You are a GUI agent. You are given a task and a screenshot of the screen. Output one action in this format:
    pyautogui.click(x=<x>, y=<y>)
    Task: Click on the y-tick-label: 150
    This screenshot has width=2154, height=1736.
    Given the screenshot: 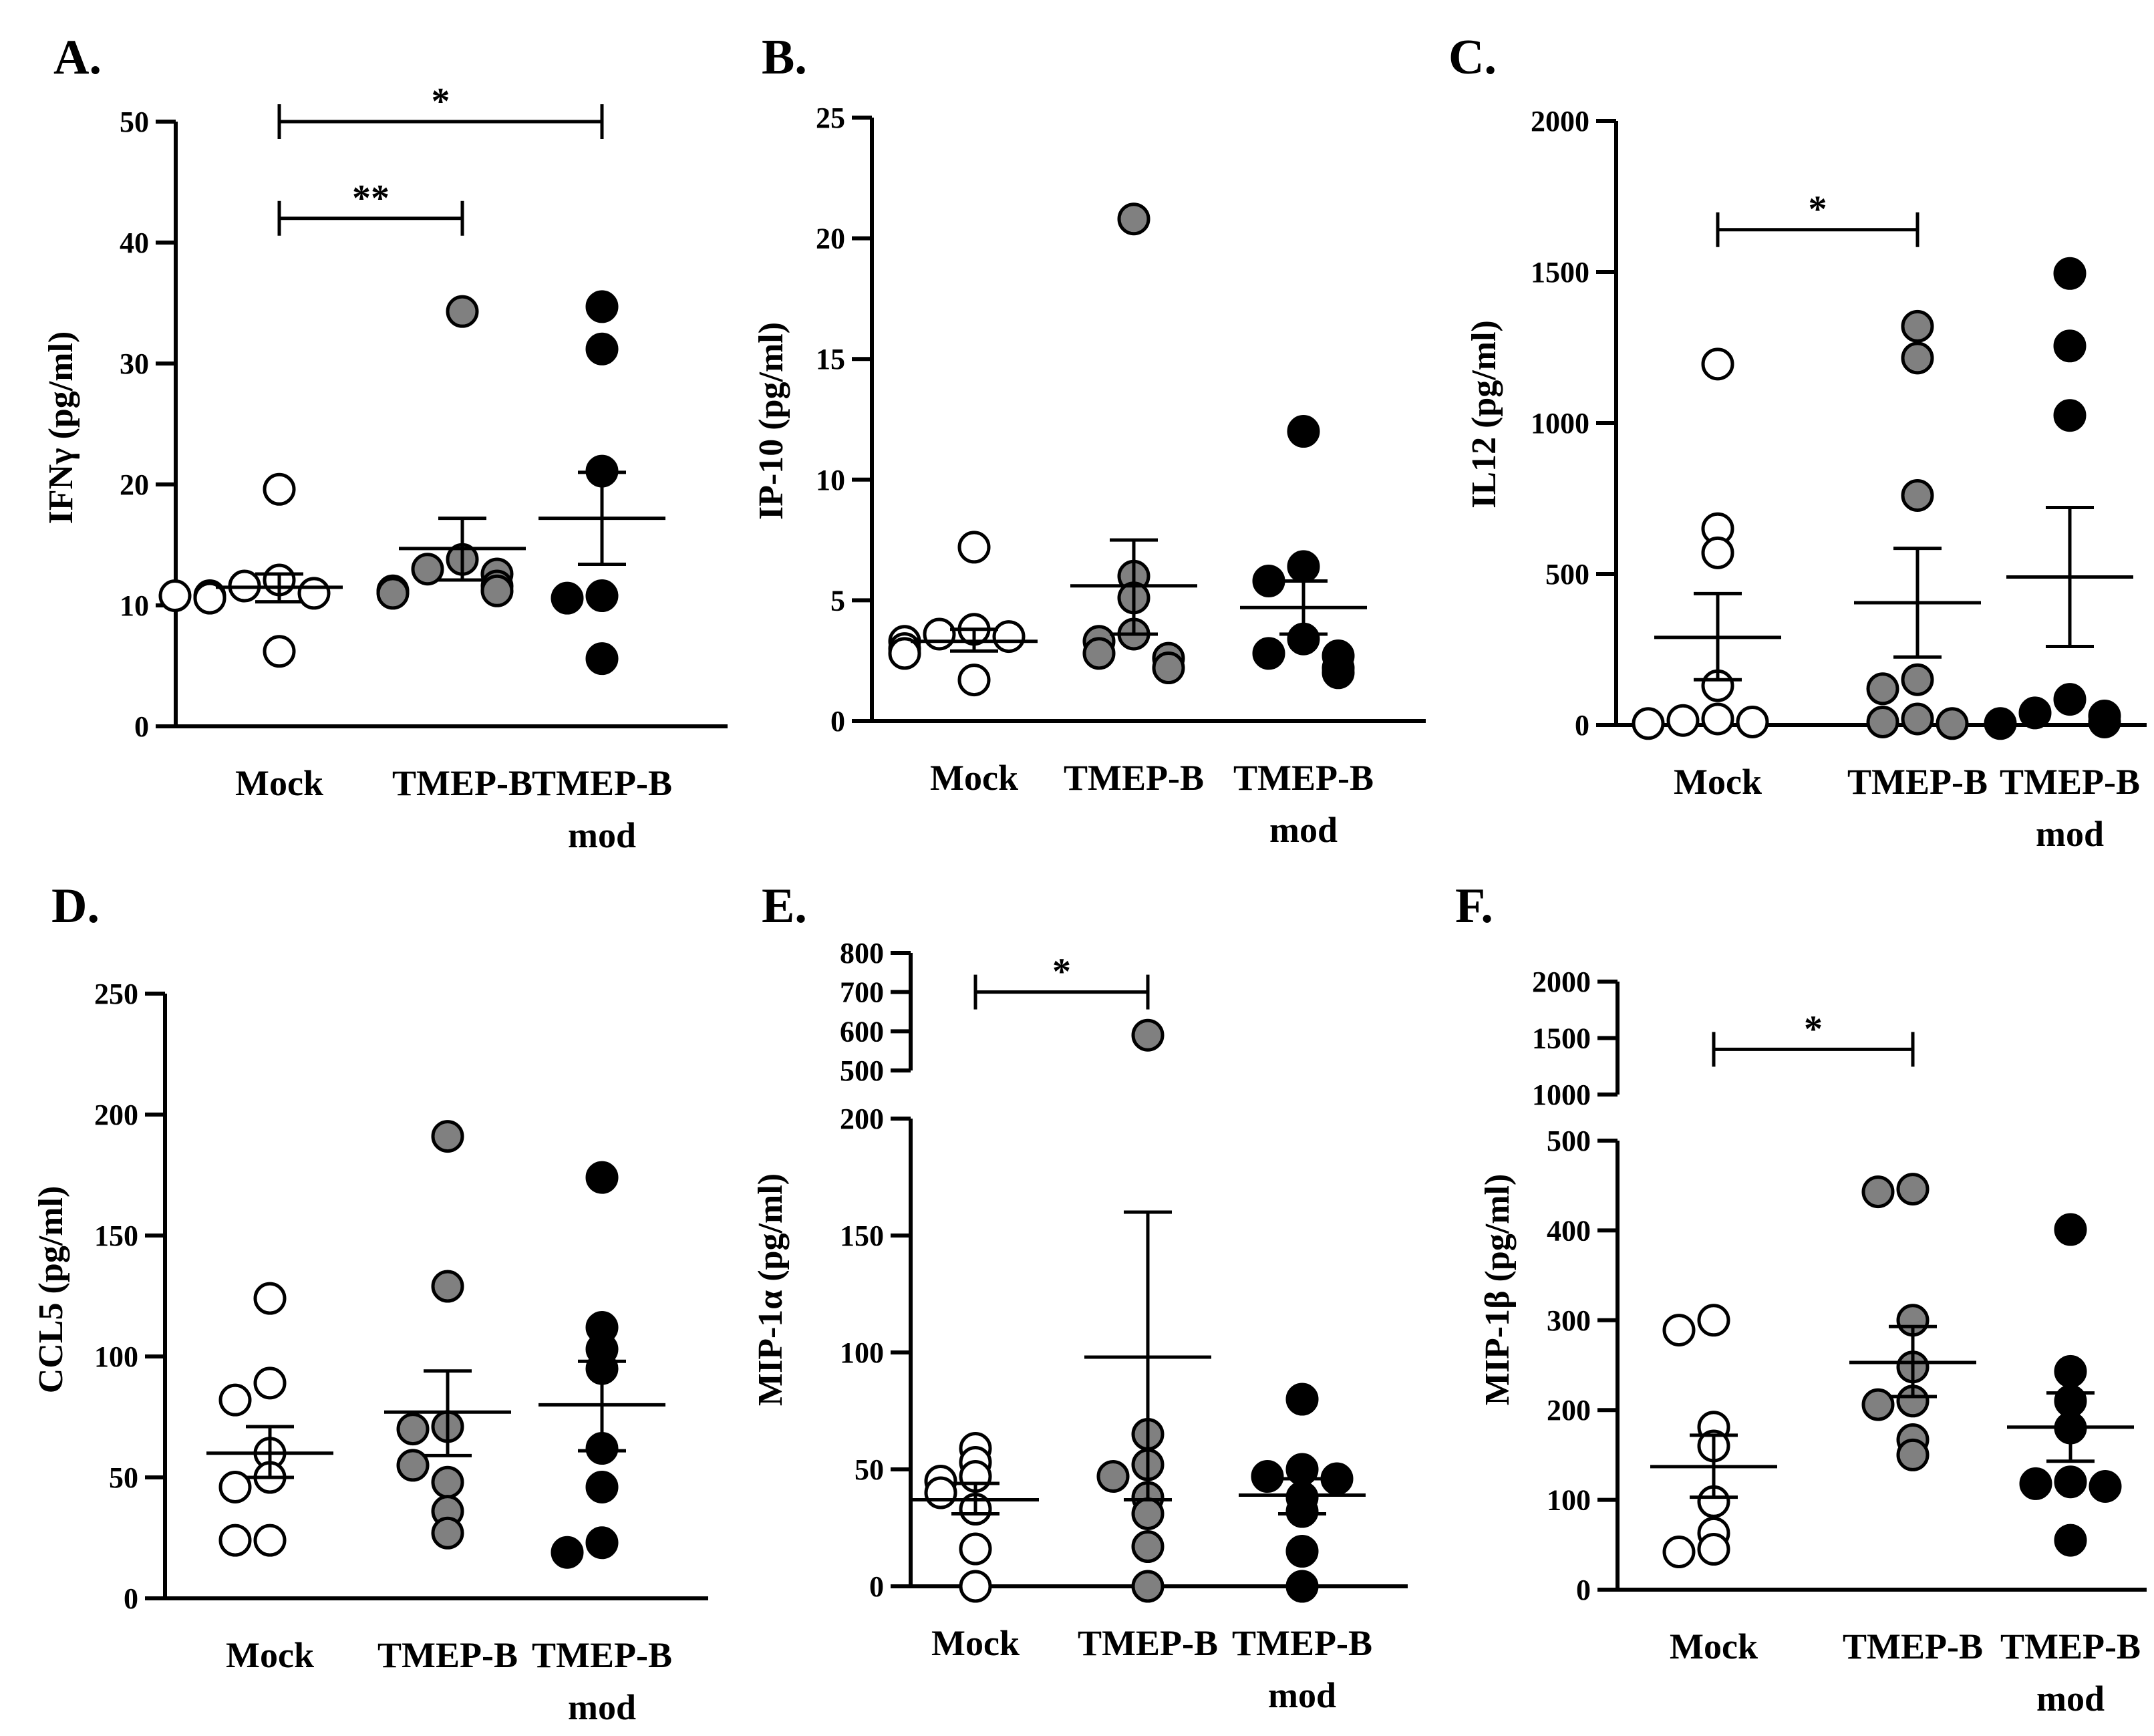 What is the action you would take?
    pyautogui.click(x=116, y=1235)
    